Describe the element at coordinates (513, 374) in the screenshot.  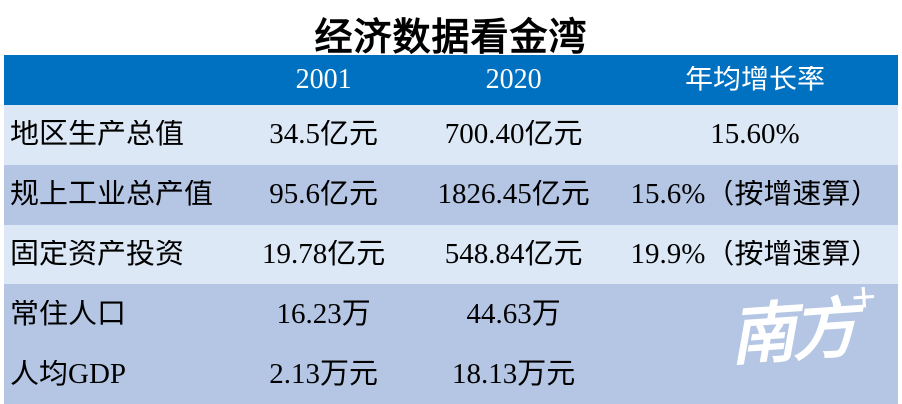
I see `value-2020: 18.13万元` at that location.